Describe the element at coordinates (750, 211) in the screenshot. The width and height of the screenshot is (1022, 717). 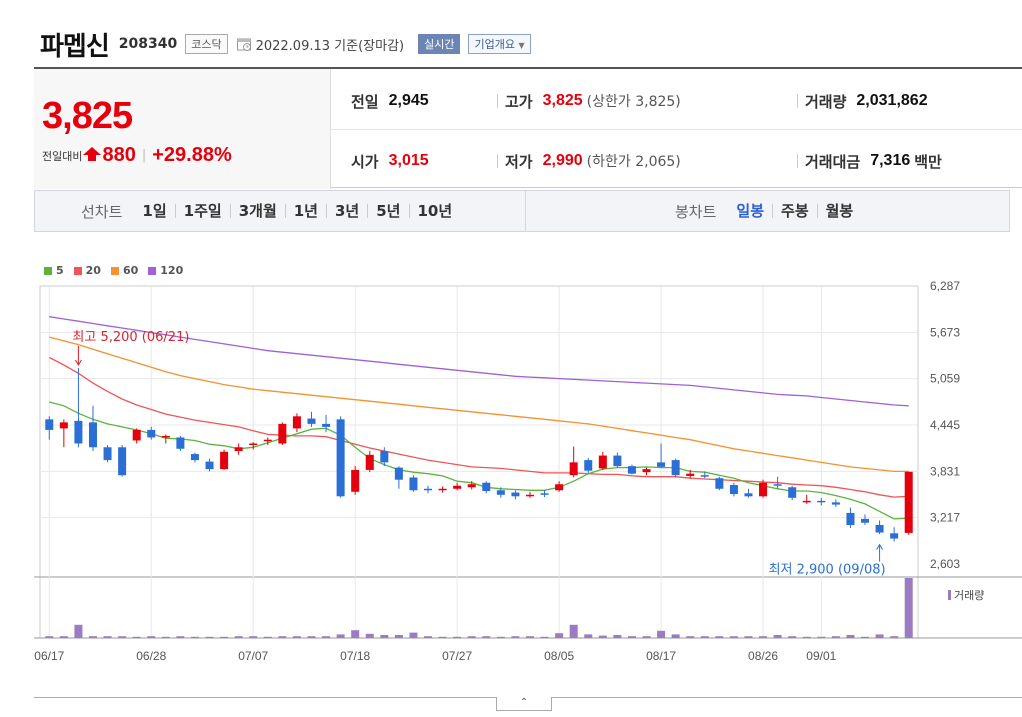
I see `tab-candle_tabs-0: 일봉` at that location.